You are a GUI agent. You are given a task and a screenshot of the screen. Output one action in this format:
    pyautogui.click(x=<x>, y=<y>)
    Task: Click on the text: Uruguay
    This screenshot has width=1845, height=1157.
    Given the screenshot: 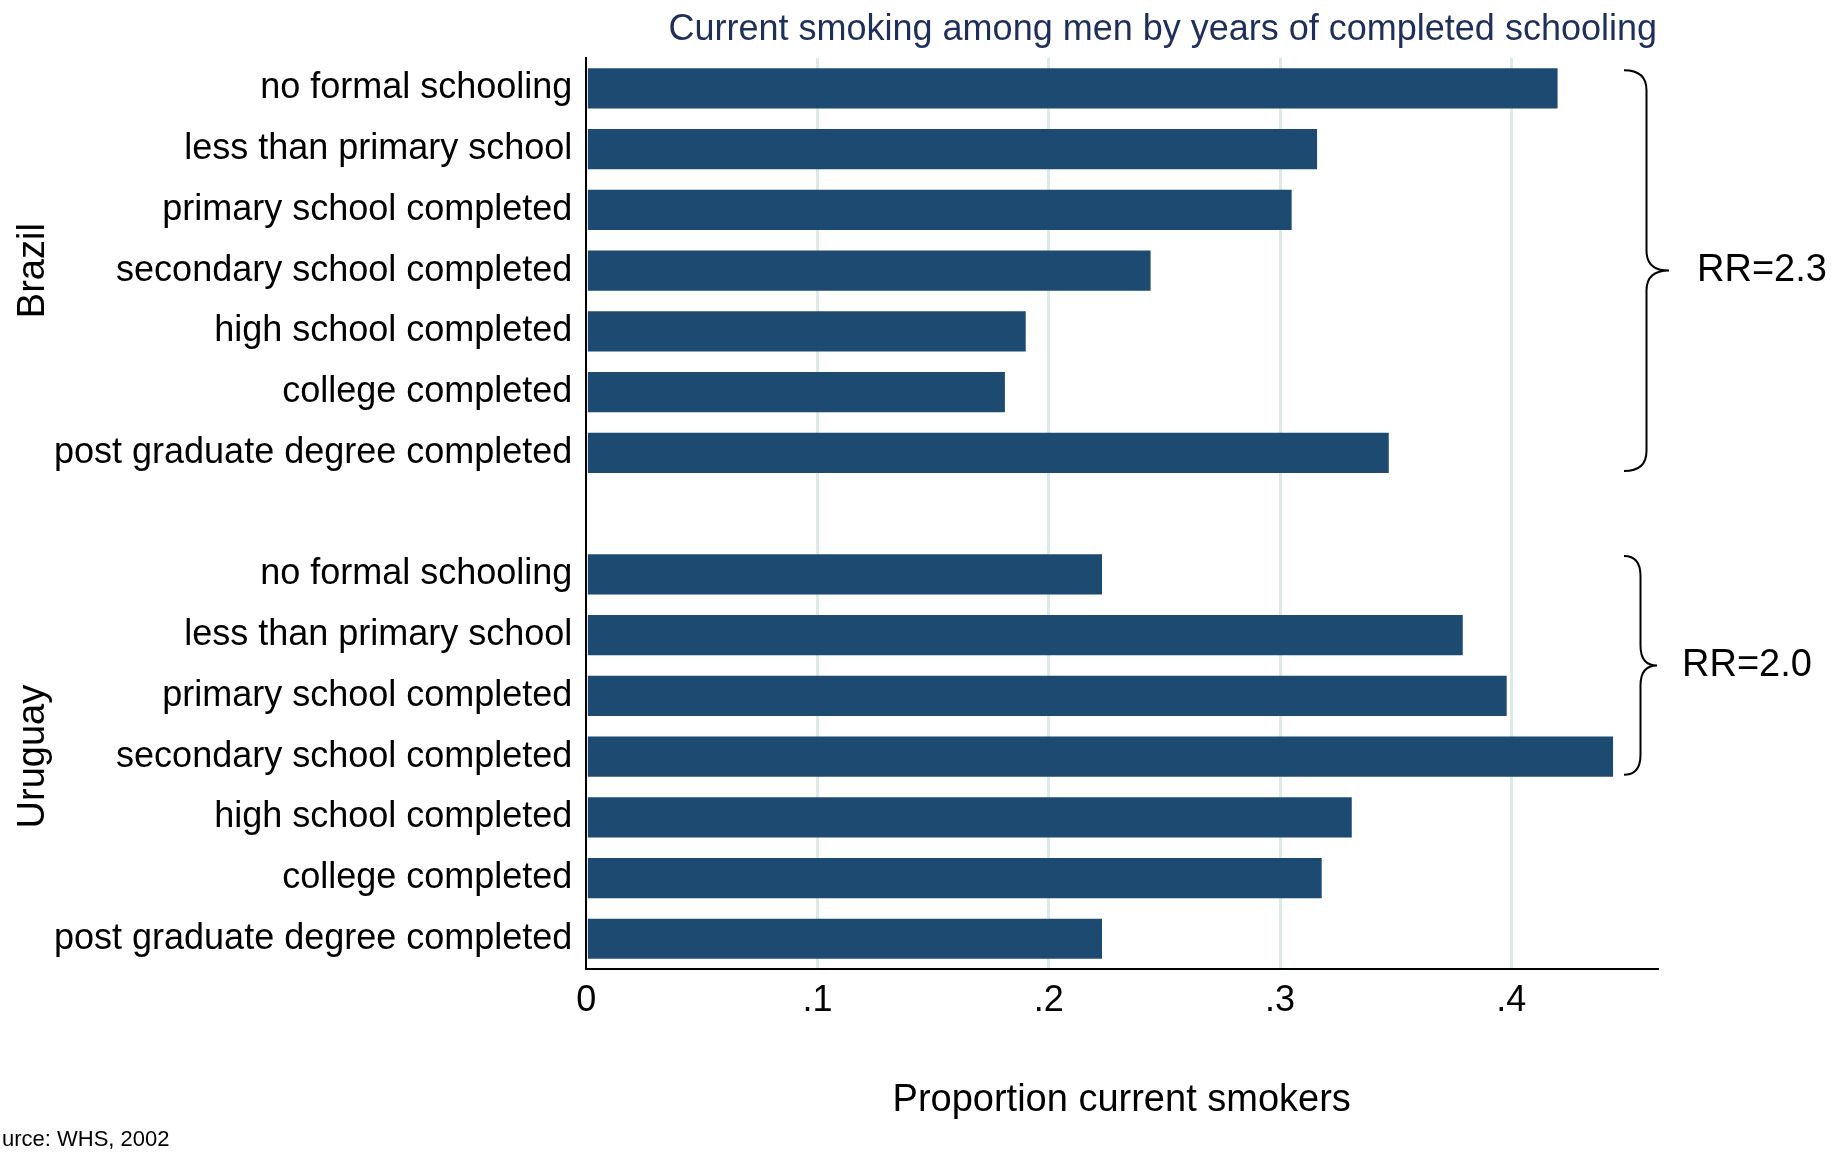 What is the action you would take?
    pyautogui.click(x=31, y=756)
    